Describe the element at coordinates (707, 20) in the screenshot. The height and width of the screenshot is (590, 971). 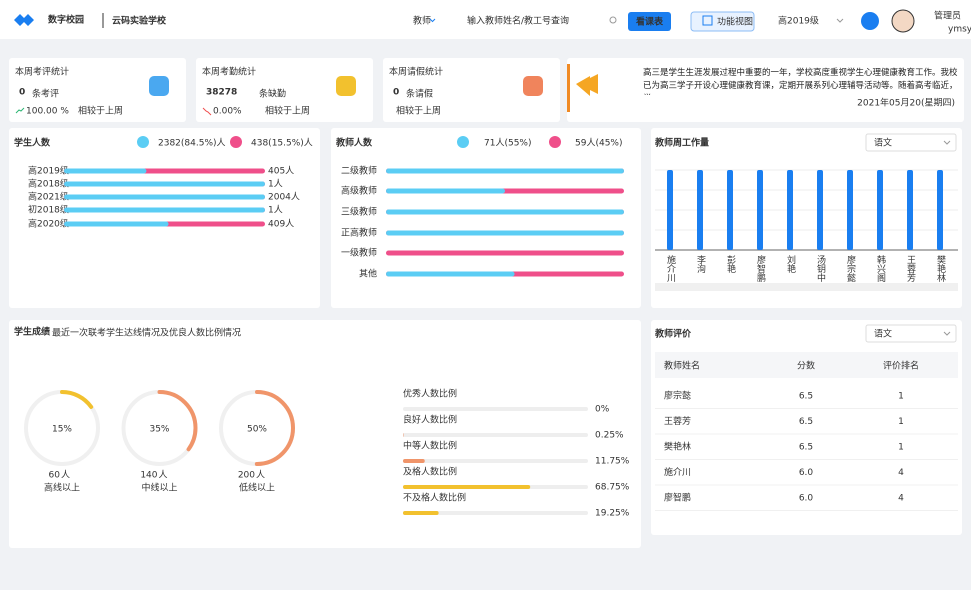
I see `view-icon` at that location.